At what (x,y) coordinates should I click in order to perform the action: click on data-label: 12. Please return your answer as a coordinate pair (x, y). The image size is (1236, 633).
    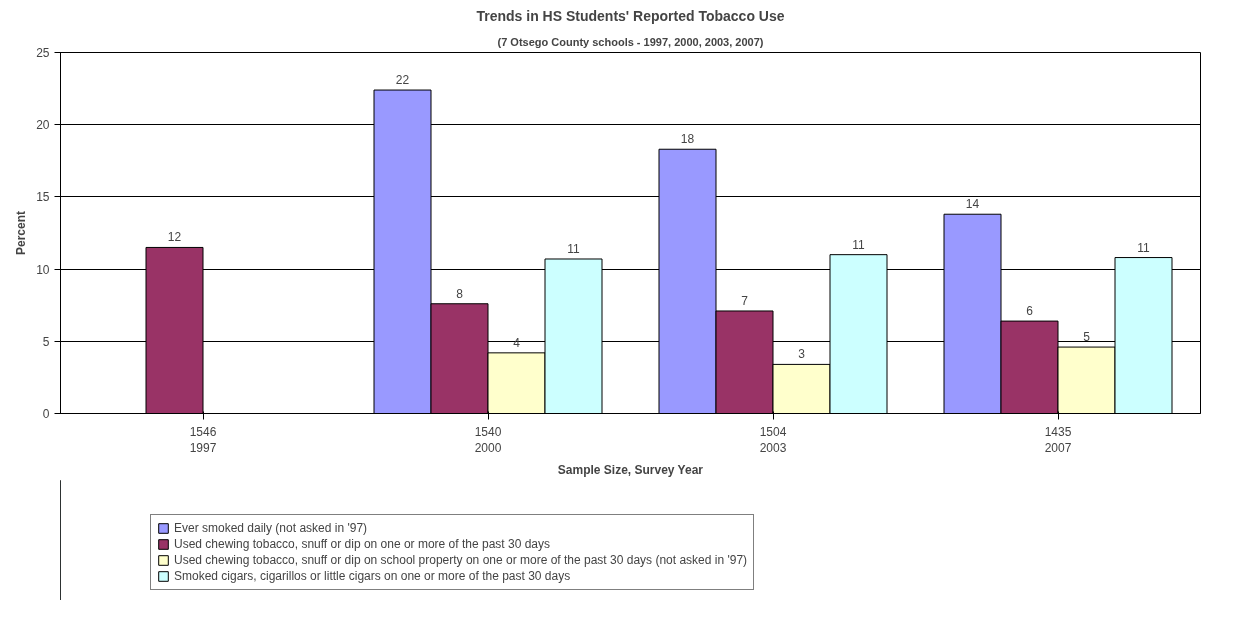
    Looking at the image, I should click on (174, 237).